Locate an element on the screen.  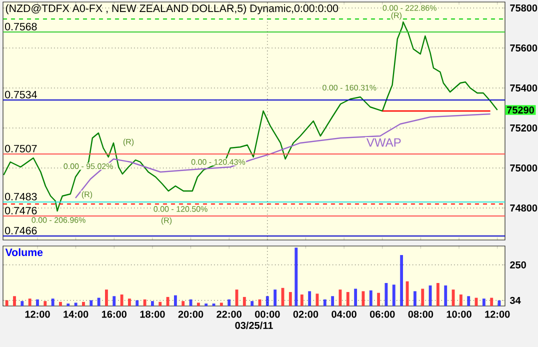
y-tick-label: 34 is located at coordinates (515, 300).